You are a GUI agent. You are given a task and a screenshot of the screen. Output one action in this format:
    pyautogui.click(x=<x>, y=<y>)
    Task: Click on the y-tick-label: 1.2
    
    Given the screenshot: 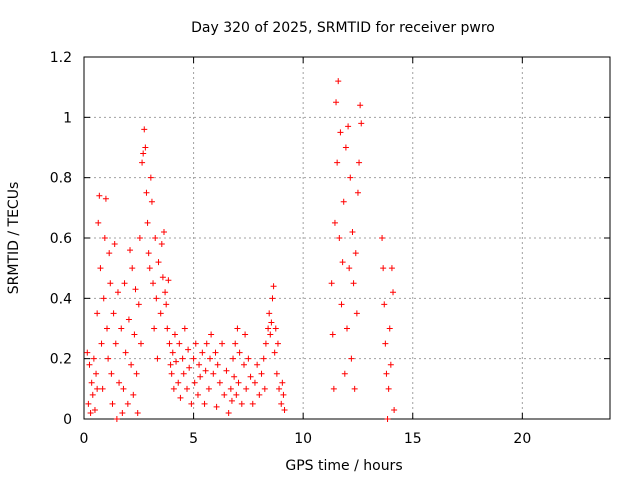 What is the action you would take?
    pyautogui.click(x=61, y=58)
    